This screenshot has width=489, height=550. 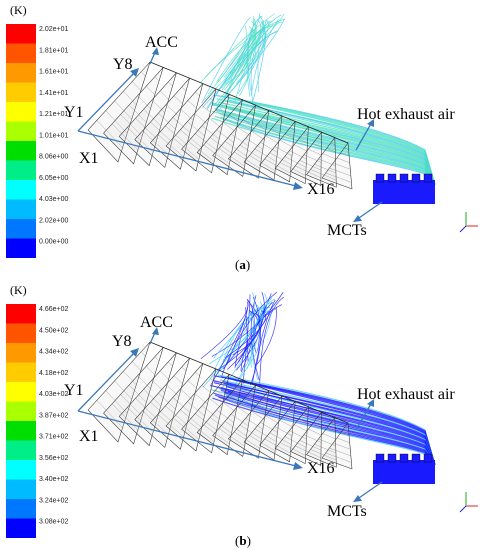 What do you see at coordinates (53, 72) in the screenshot?
I see `colorbar-tick-label: 1.61e+01` at bounding box center [53, 72].